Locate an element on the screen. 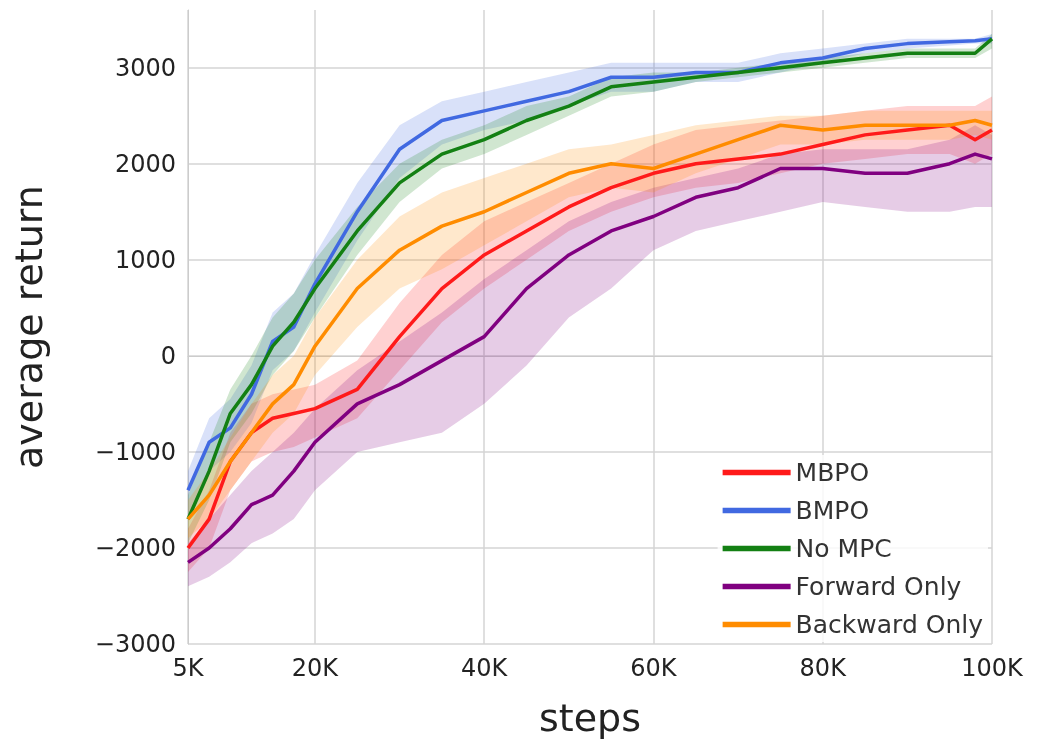  x-tick-label: 100K is located at coordinates (993, 668).